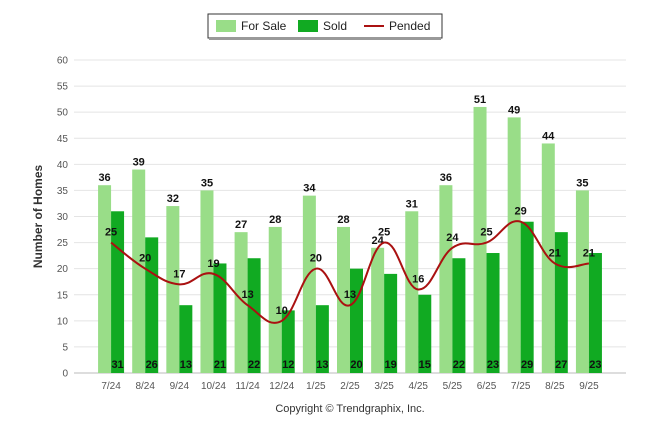  What do you see at coordinates (452, 238) in the screenshot?
I see `label-pended: 24` at bounding box center [452, 238].